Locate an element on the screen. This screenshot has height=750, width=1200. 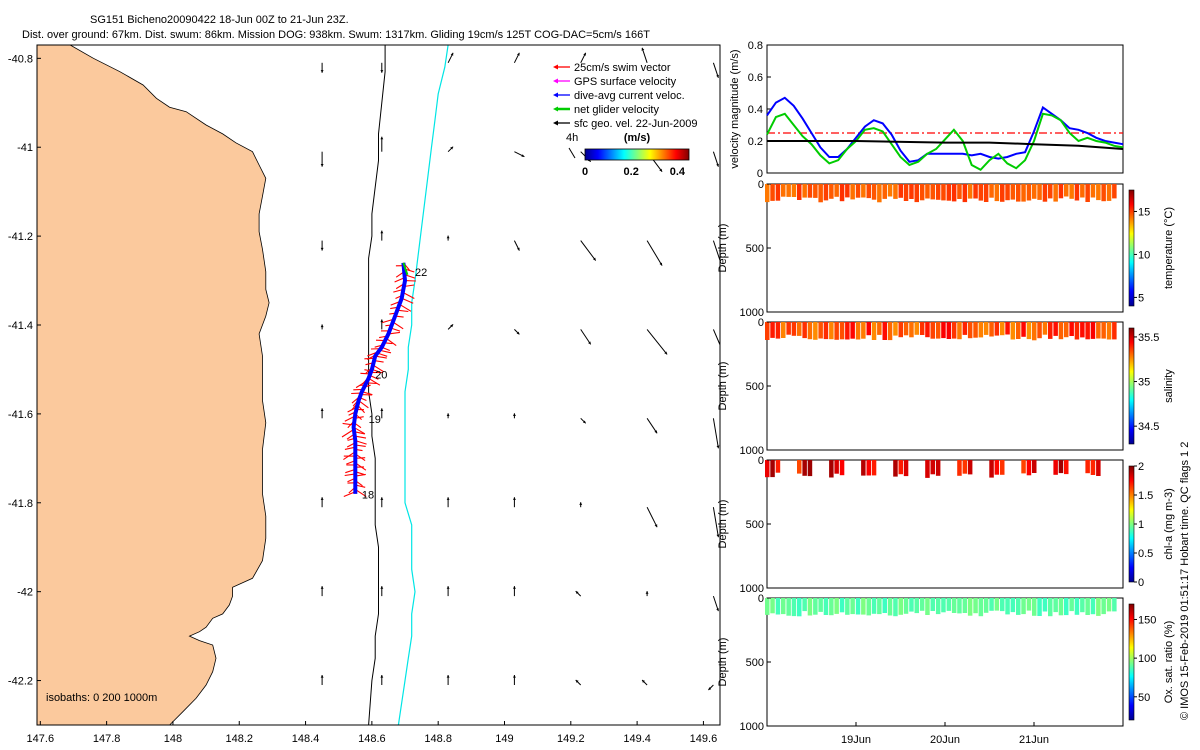
depth-tick-label: 0 is located at coordinates (761, 599).